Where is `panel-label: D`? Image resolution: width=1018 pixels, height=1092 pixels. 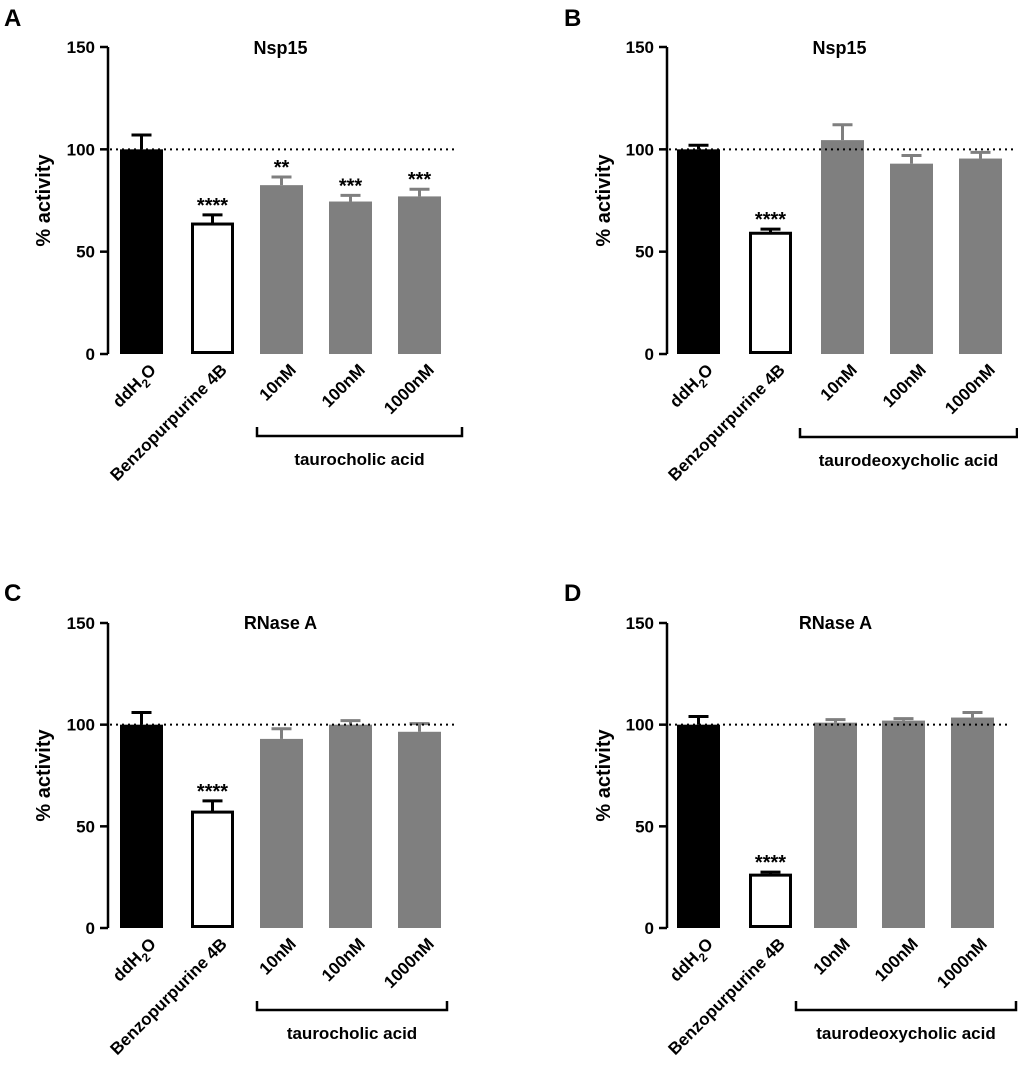 panel-label: D is located at coordinates (572, 593).